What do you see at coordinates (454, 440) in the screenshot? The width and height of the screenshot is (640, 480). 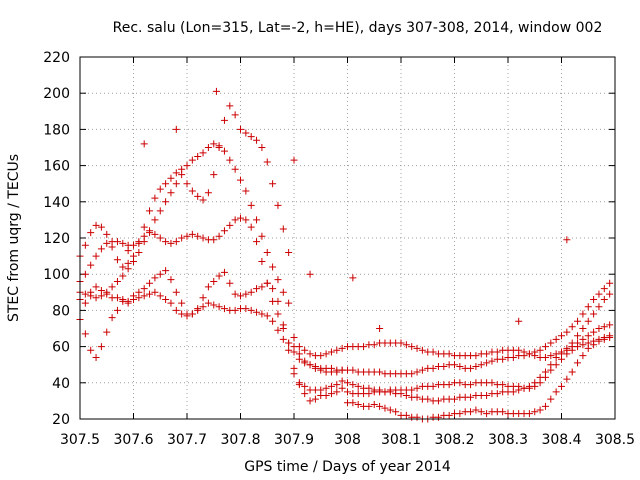 I see `x-tick-label: 308.2` at bounding box center [454, 440].